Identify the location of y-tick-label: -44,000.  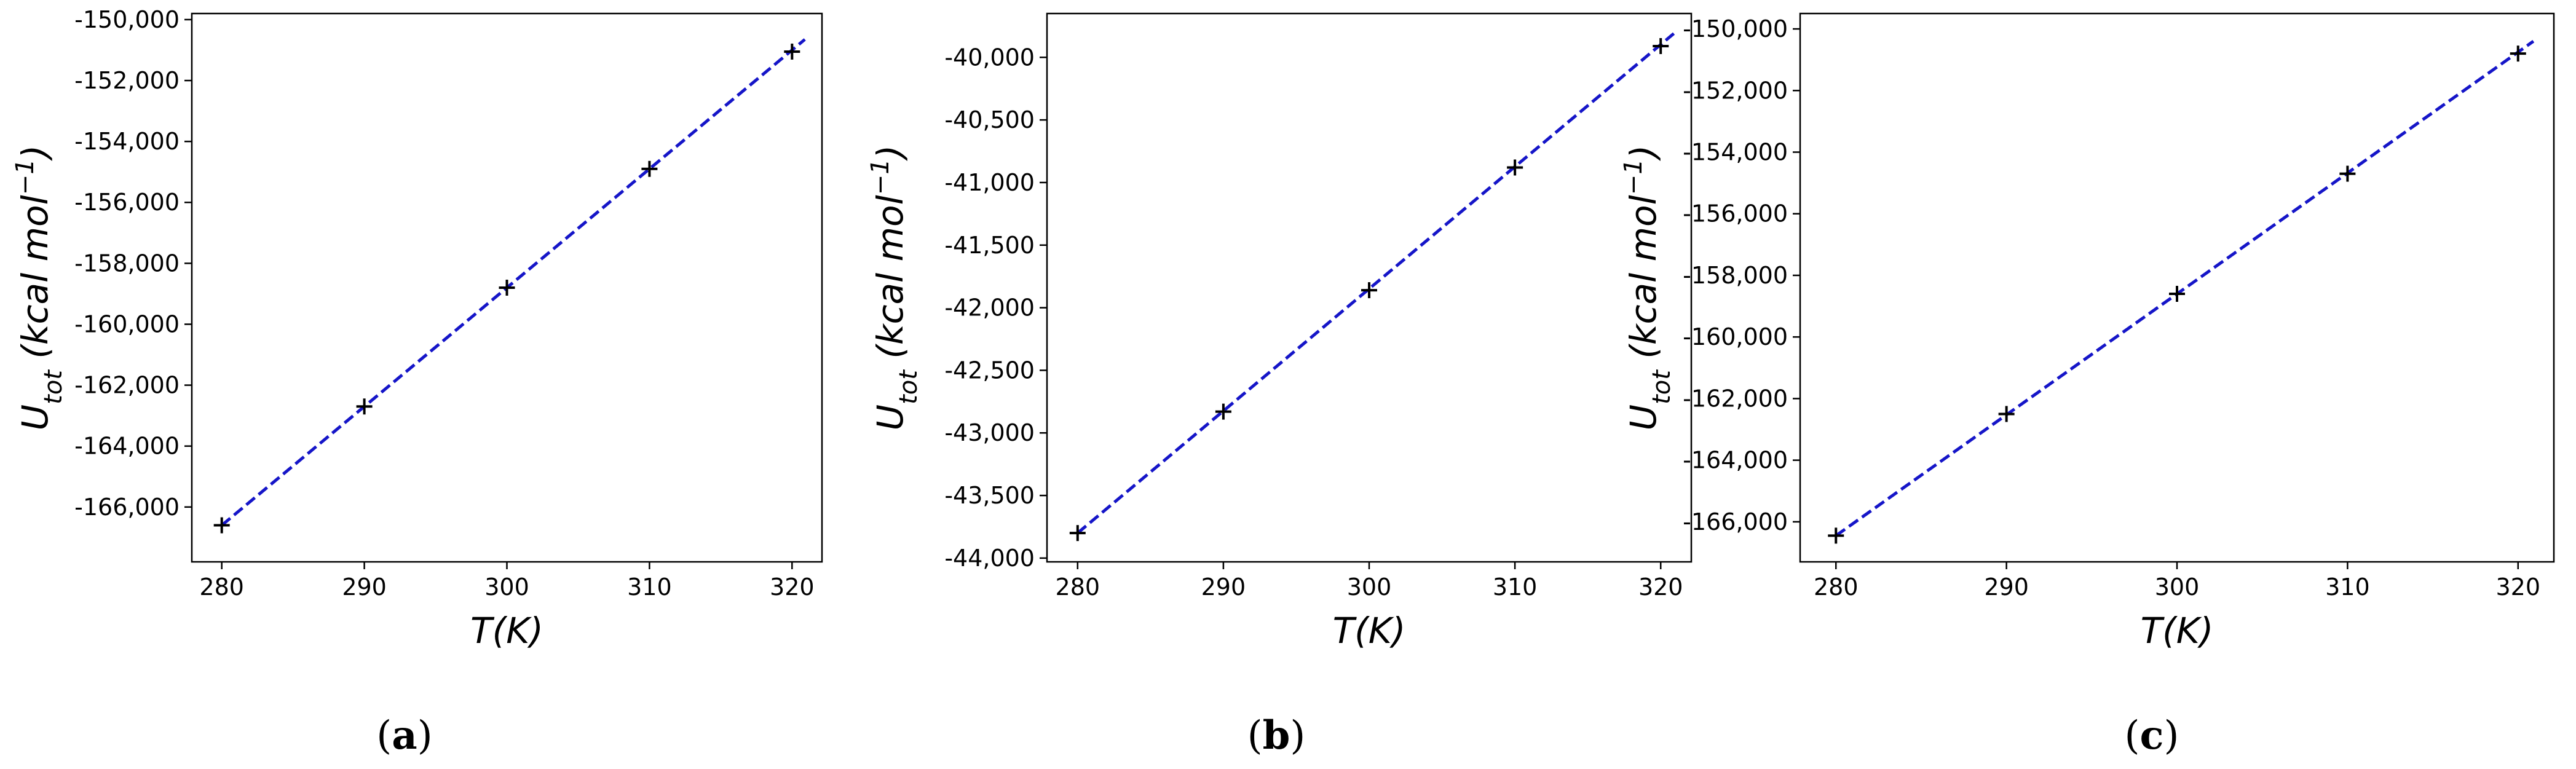
(990, 558).